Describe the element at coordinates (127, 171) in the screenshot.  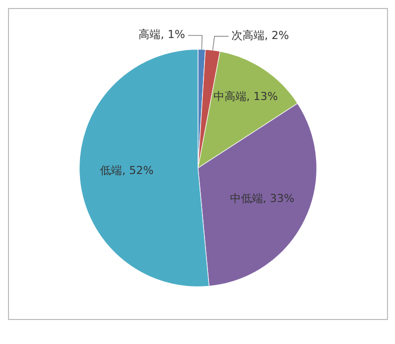
I see `slice-label: 低端, 52%` at that location.